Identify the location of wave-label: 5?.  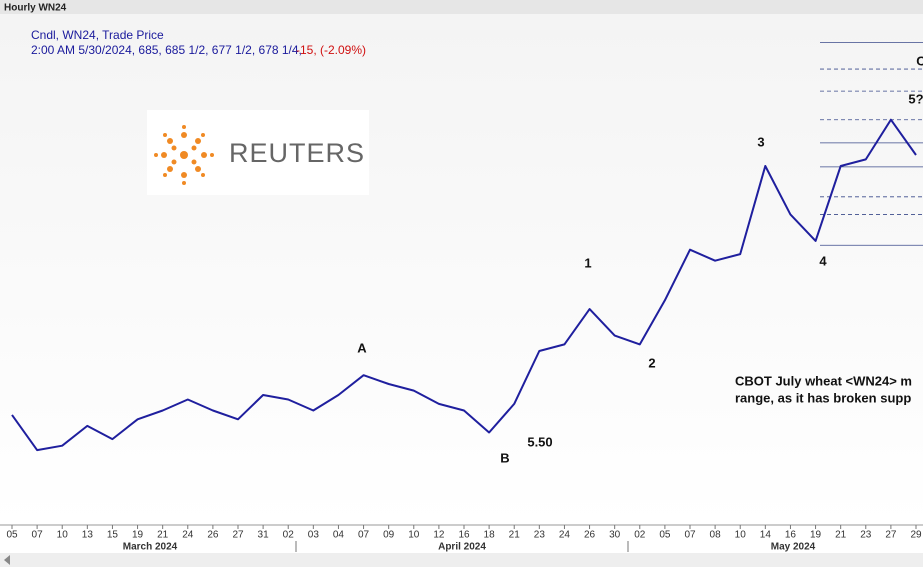
(915, 98).